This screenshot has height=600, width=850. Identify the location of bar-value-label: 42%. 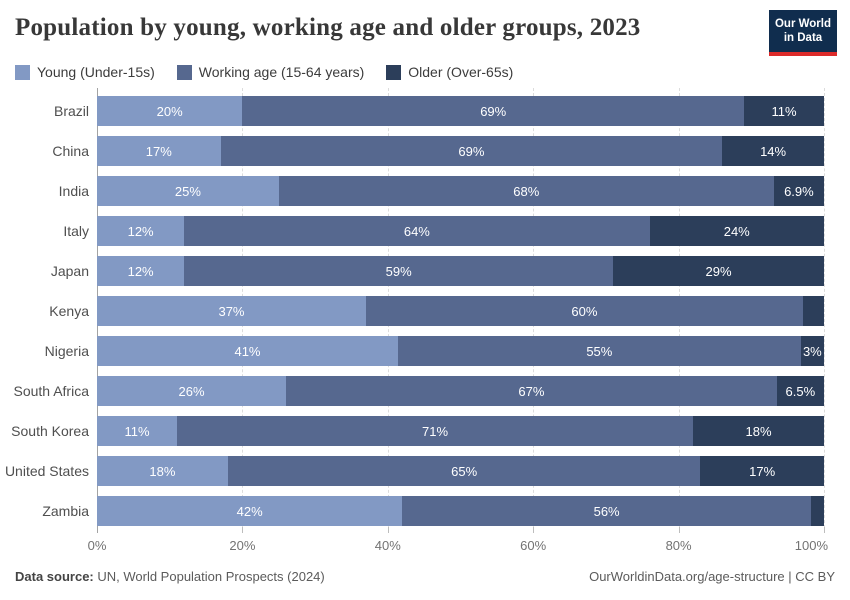
(249, 511).